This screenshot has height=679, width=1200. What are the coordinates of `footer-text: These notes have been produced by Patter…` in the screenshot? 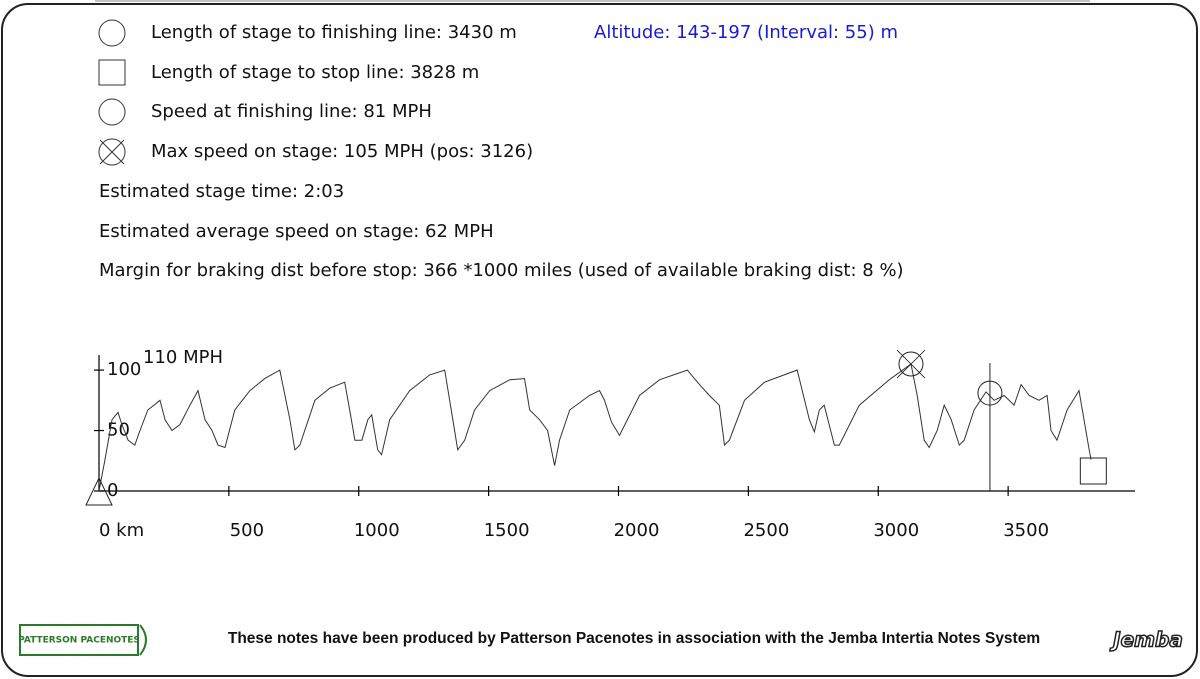 It's located at (634, 638).